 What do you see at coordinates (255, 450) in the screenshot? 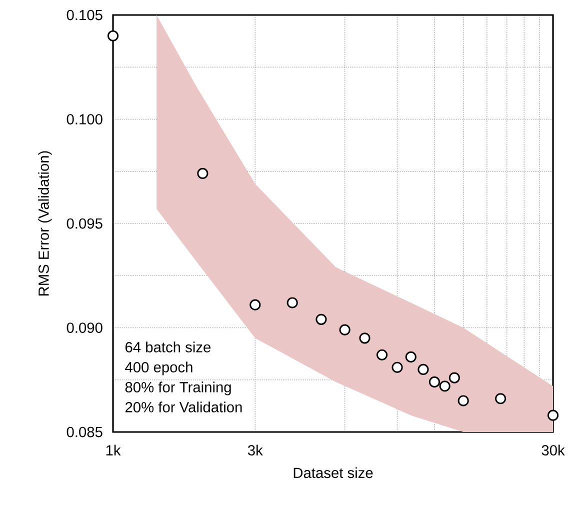
I see `x-tick-label: 3k` at bounding box center [255, 450].